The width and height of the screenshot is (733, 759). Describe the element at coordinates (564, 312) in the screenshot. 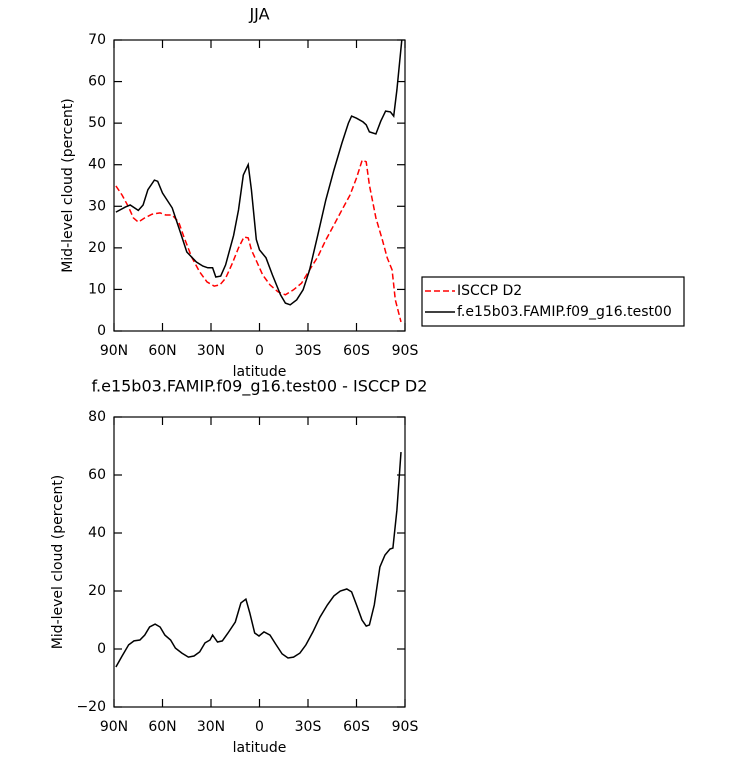

I see `legend-label: f.e15b03.FAMIP.f09_g16.test00` at that location.